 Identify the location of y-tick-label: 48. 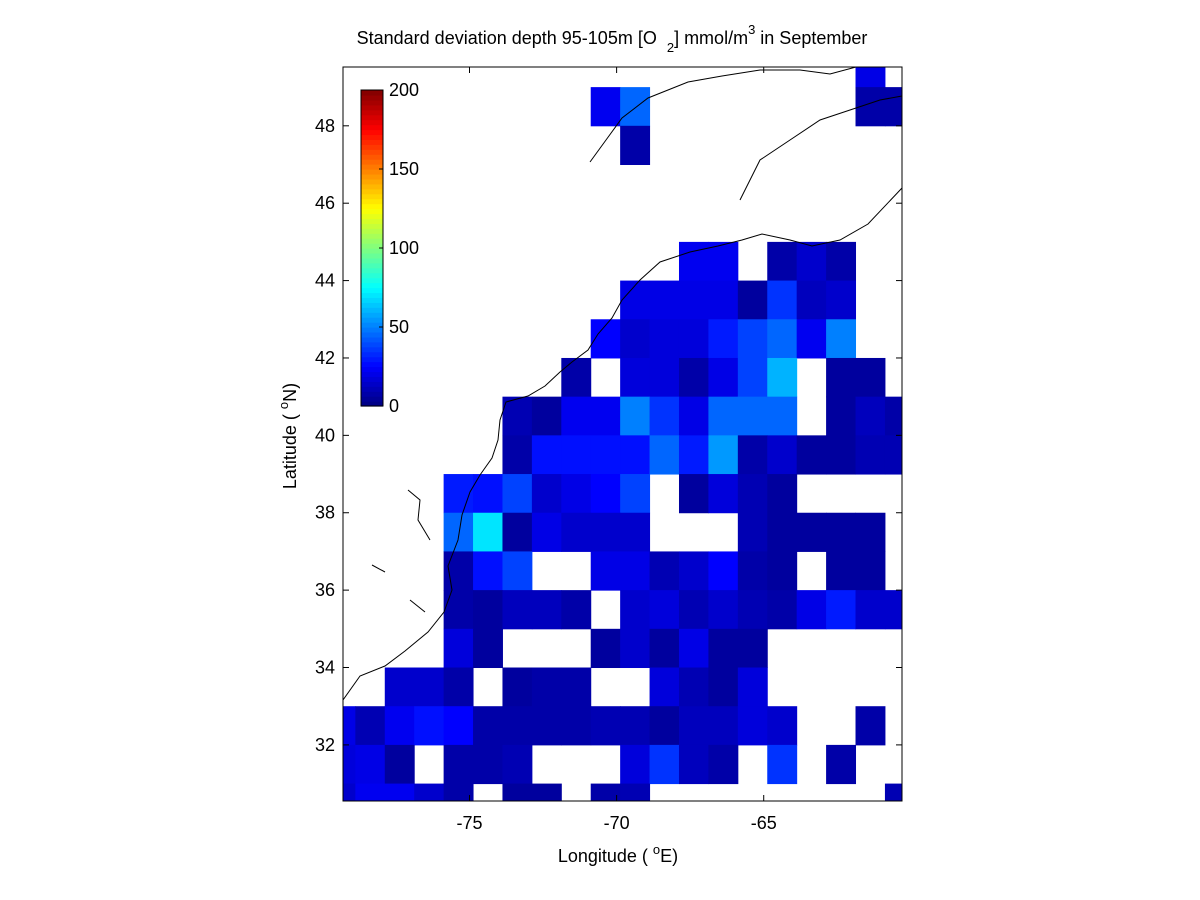
(325, 126).